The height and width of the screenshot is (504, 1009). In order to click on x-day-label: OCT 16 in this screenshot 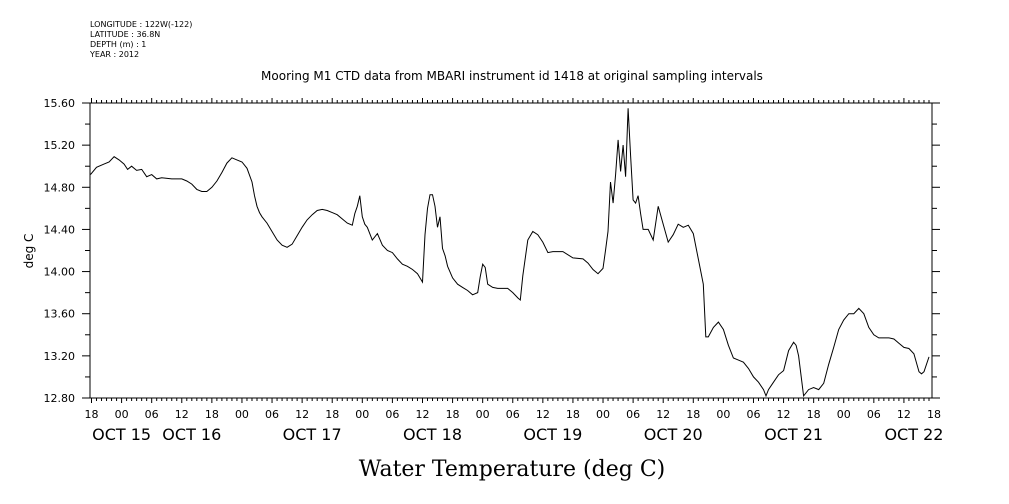, I will do `click(191, 434)`.